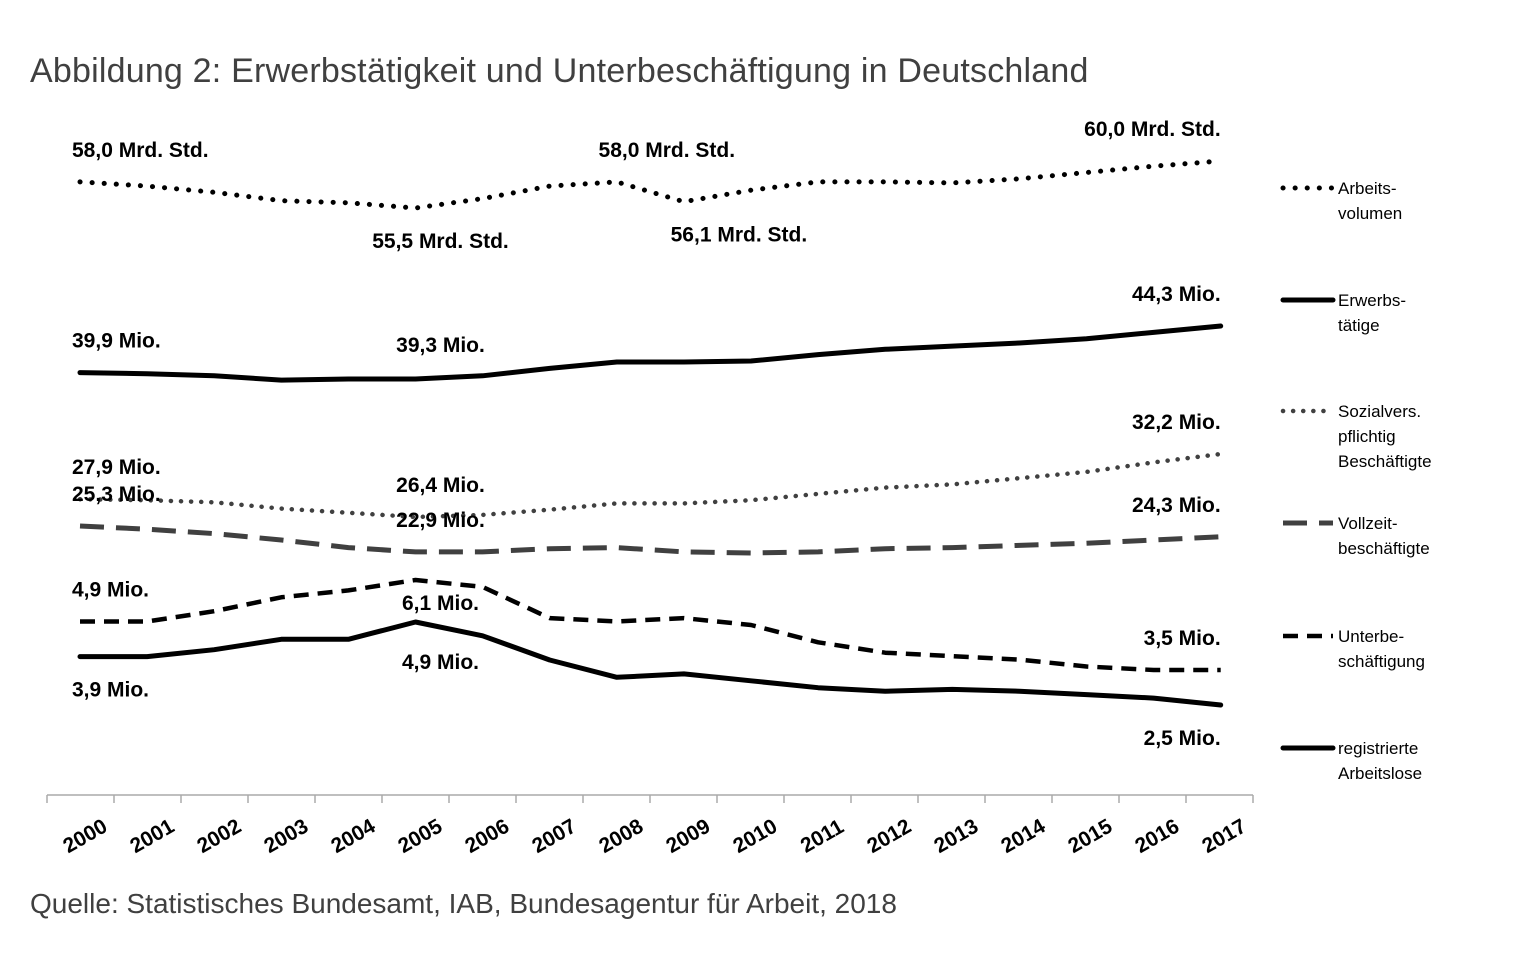  I want to click on data-label-unterbeschaeftigung-2005: 6,1 Mio., so click(440, 603).